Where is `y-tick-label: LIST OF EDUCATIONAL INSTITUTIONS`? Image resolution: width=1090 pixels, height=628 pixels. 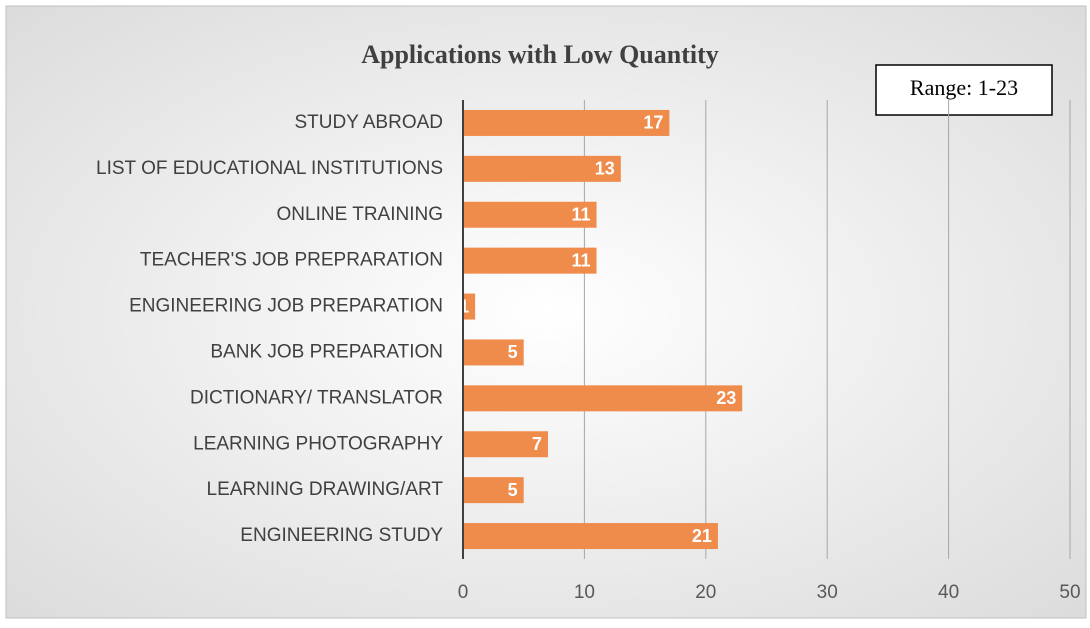
y-tick-label: LIST OF EDUCATIONAL INSTITUTIONS is located at coordinates (269, 168).